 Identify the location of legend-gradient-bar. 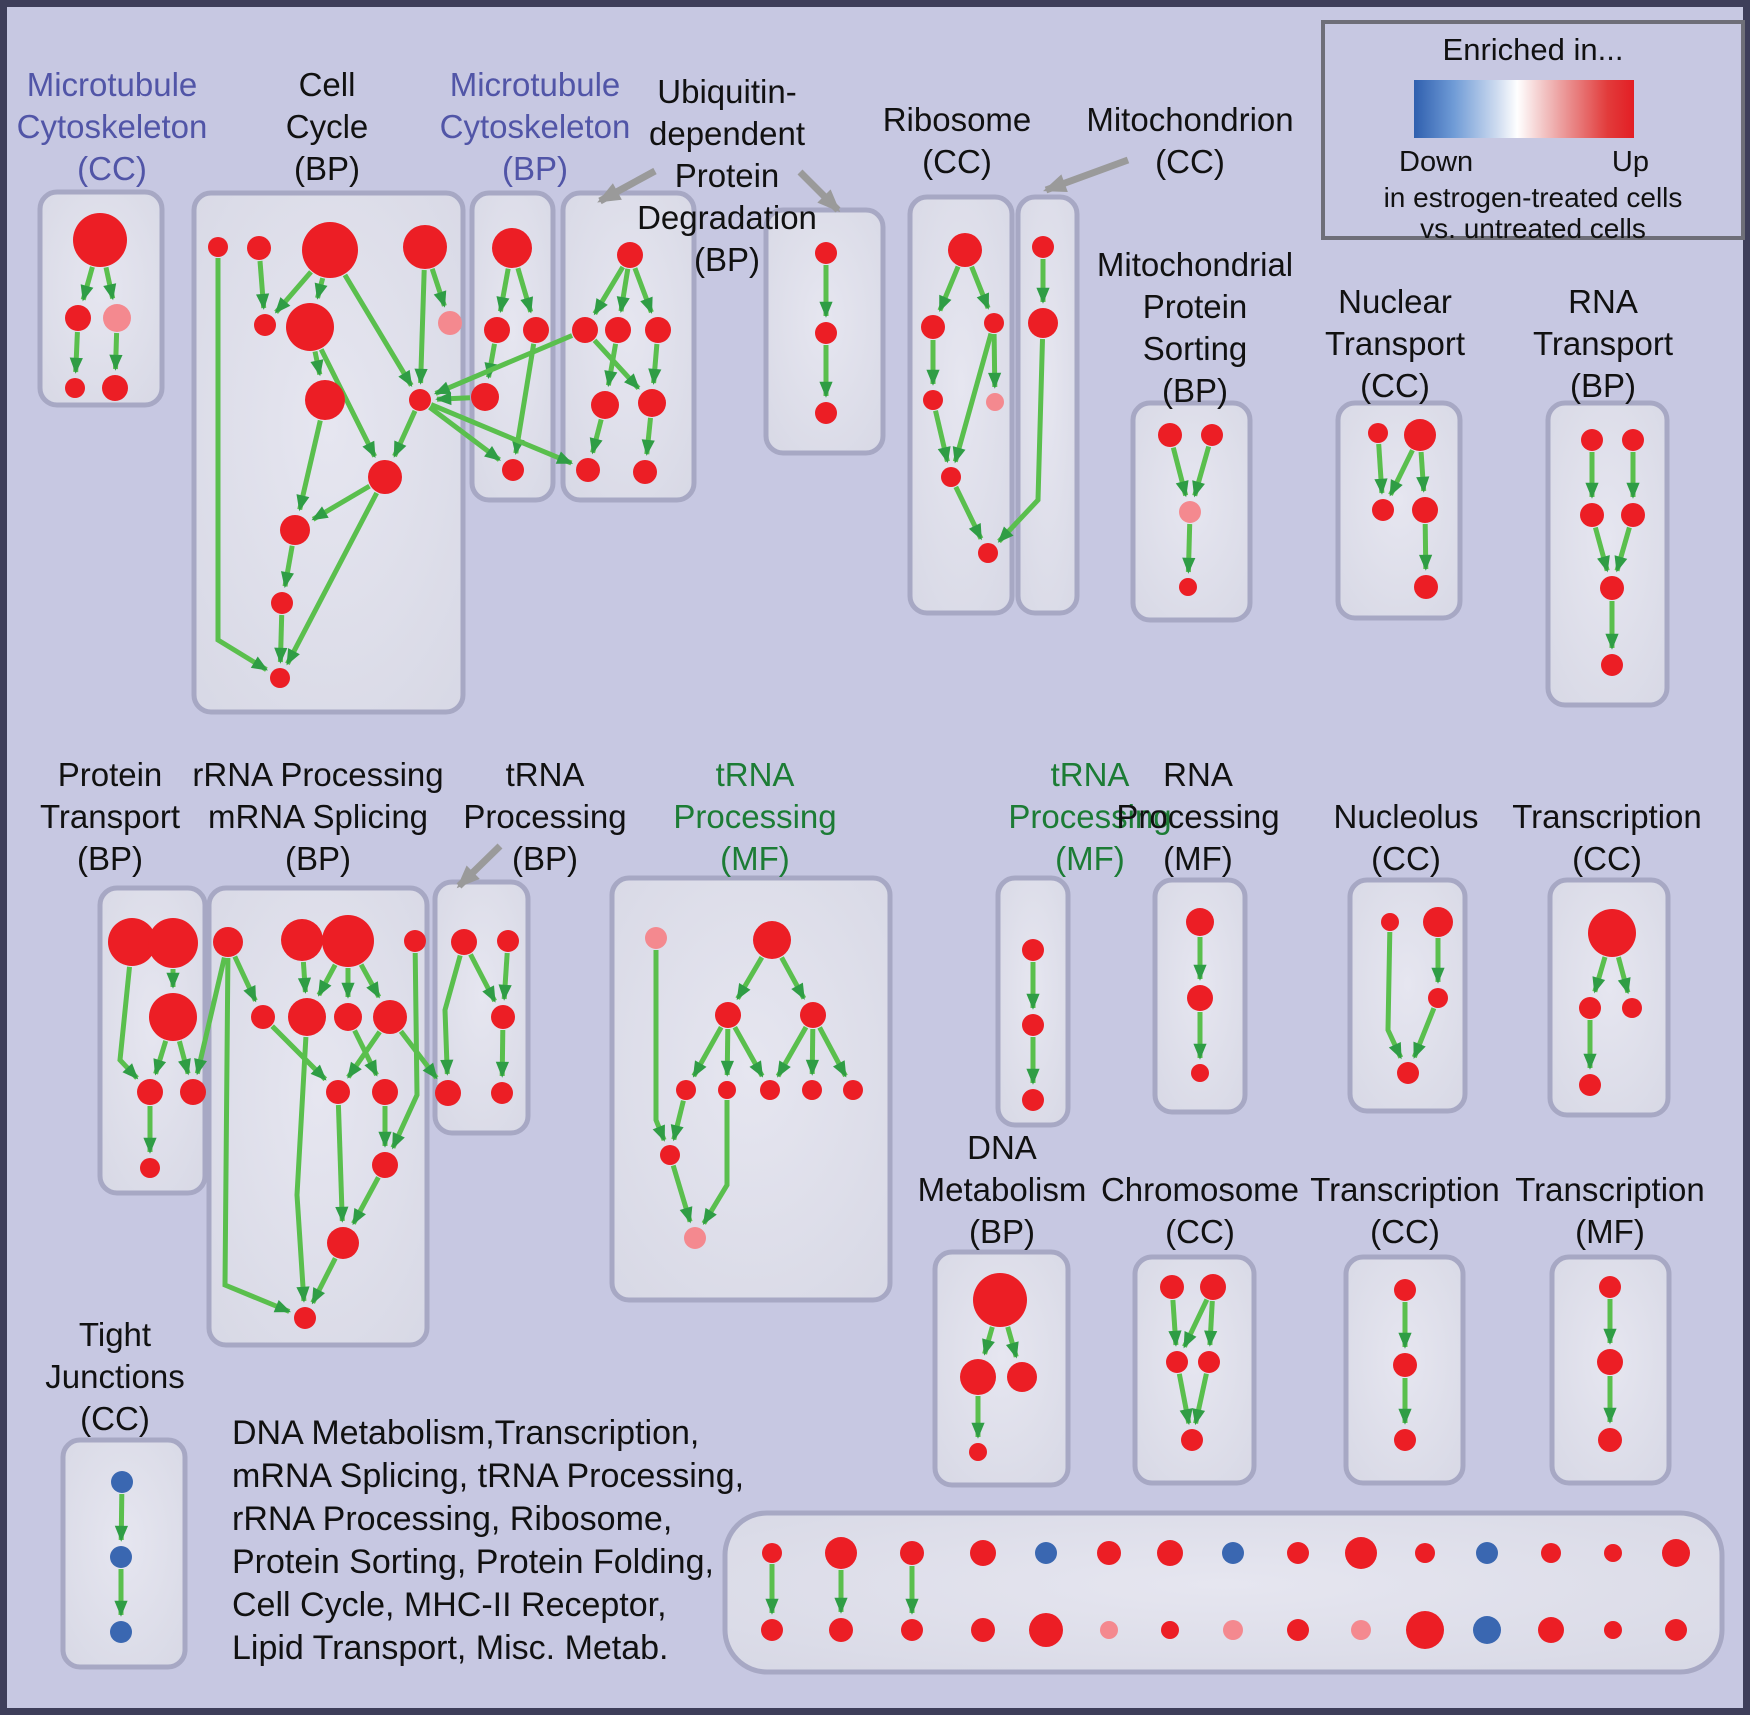
(1524, 109).